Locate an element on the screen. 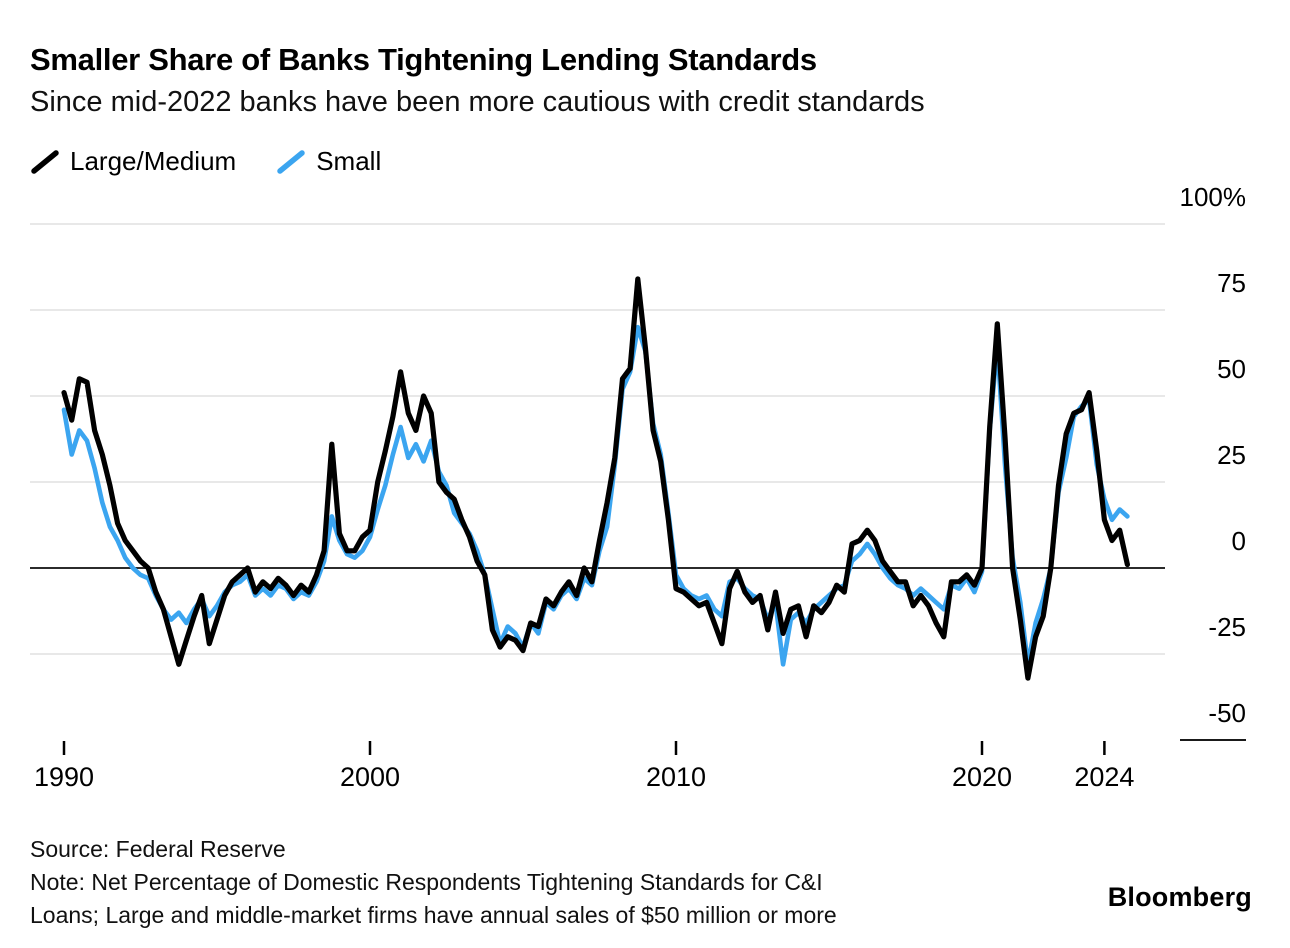 Image resolution: width=1290 pixels, height=948 pixels. source-text: Source: Federal Reserve is located at coordinates (158, 849).